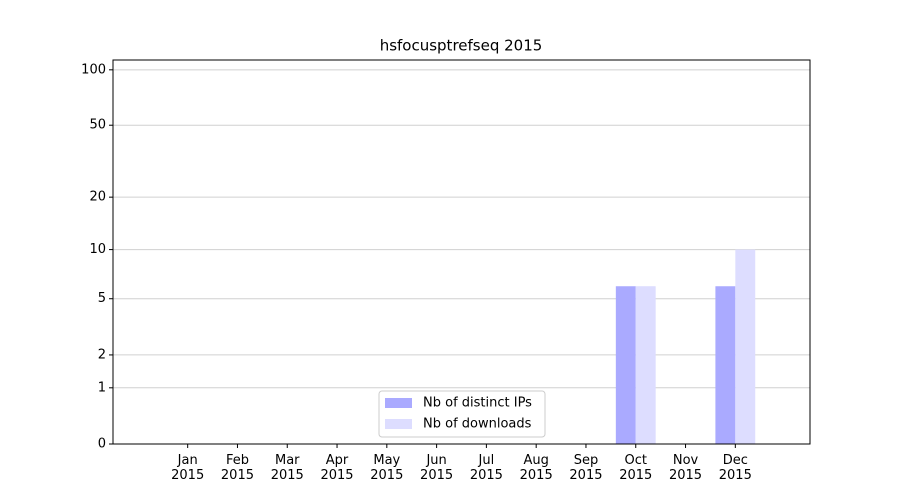 The image size is (900, 500). What do you see at coordinates (477, 424) in the screenshot?
I see `legend-label: Nb of downloads` at bounding box center [477, 424].